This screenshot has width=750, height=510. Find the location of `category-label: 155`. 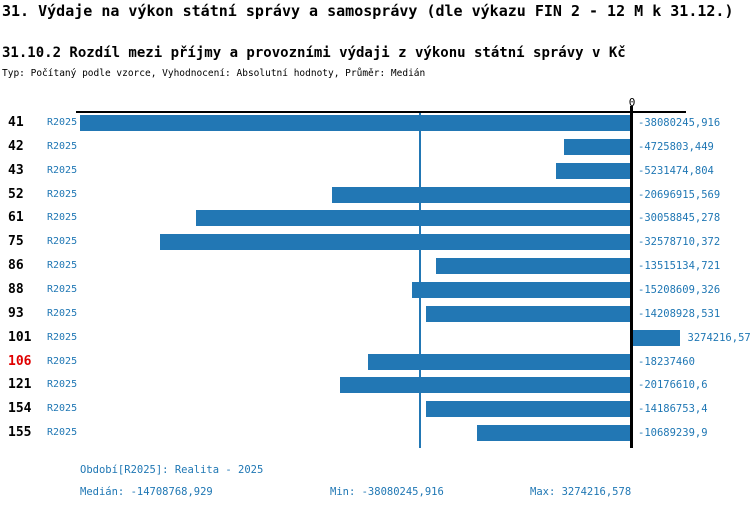

category-label: 155 is located at coordinates (20, 432).